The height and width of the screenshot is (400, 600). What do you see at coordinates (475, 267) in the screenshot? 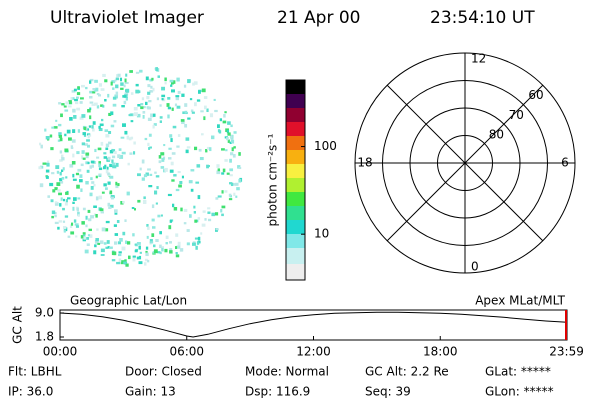
I see `mlt-label: 0` at bounding box center [475, 267].